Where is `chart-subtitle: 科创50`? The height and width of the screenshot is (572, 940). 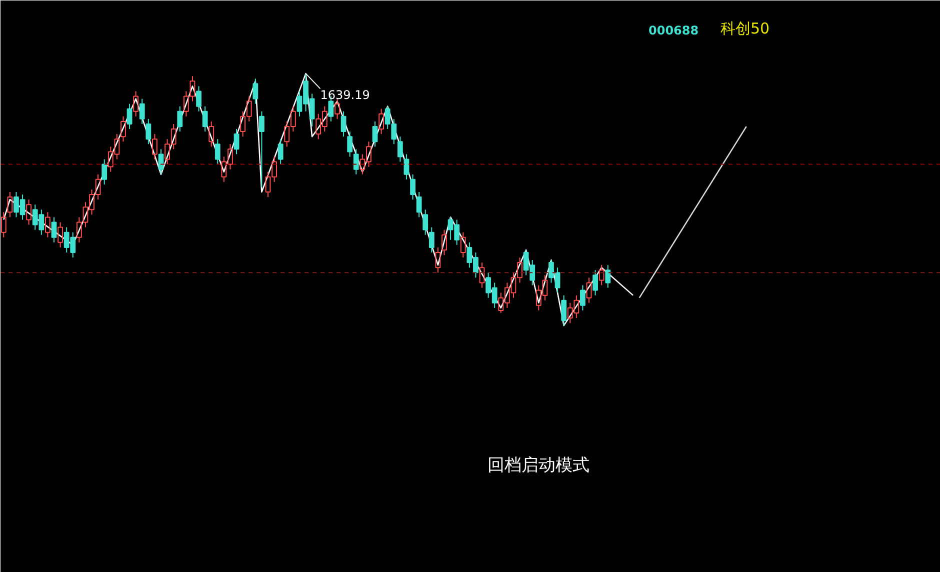
chart-subtitle: 科创50 is located at coordinates (745, 29).